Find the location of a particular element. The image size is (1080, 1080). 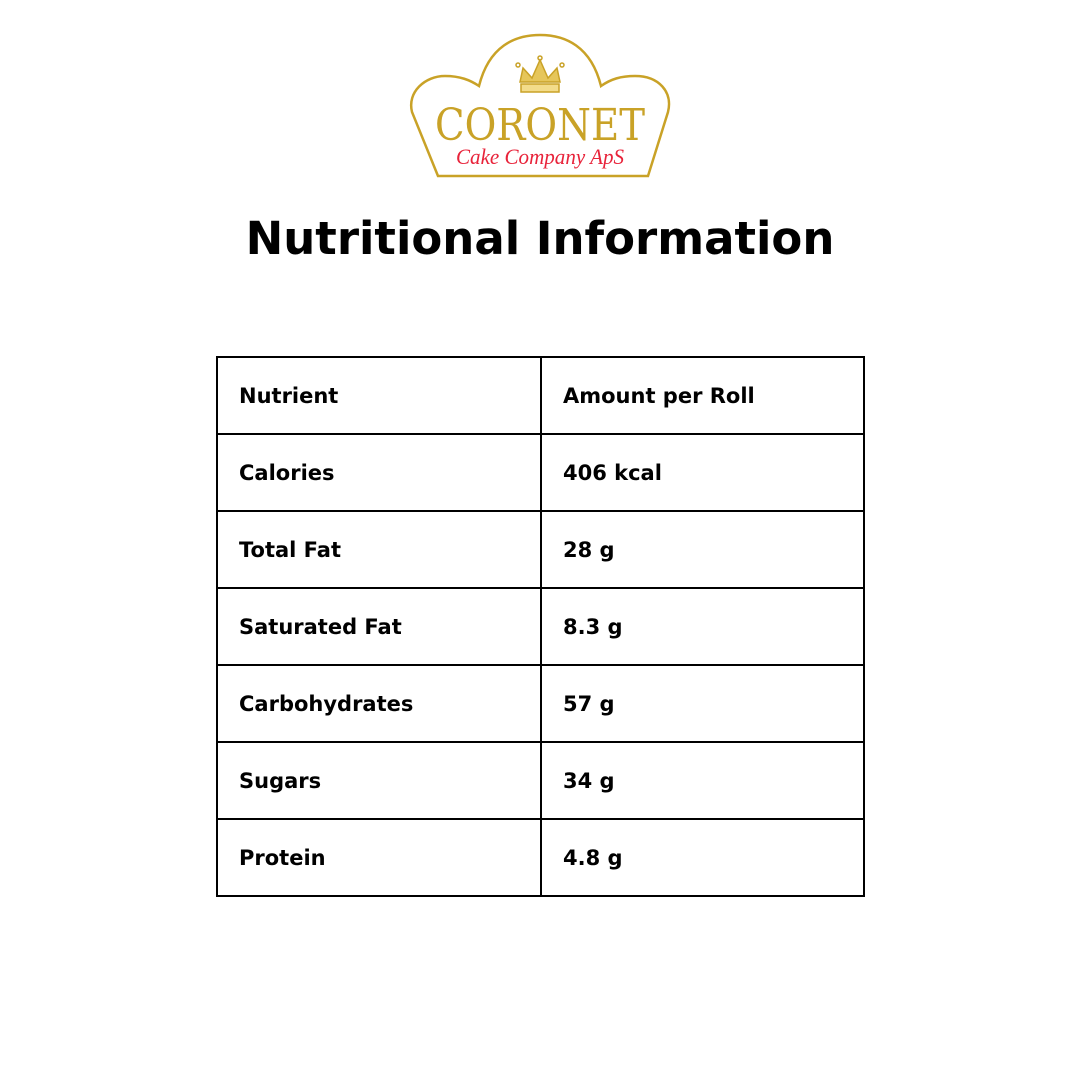

table-row: Protein 4.8 g is located at coordinates (540, 857).